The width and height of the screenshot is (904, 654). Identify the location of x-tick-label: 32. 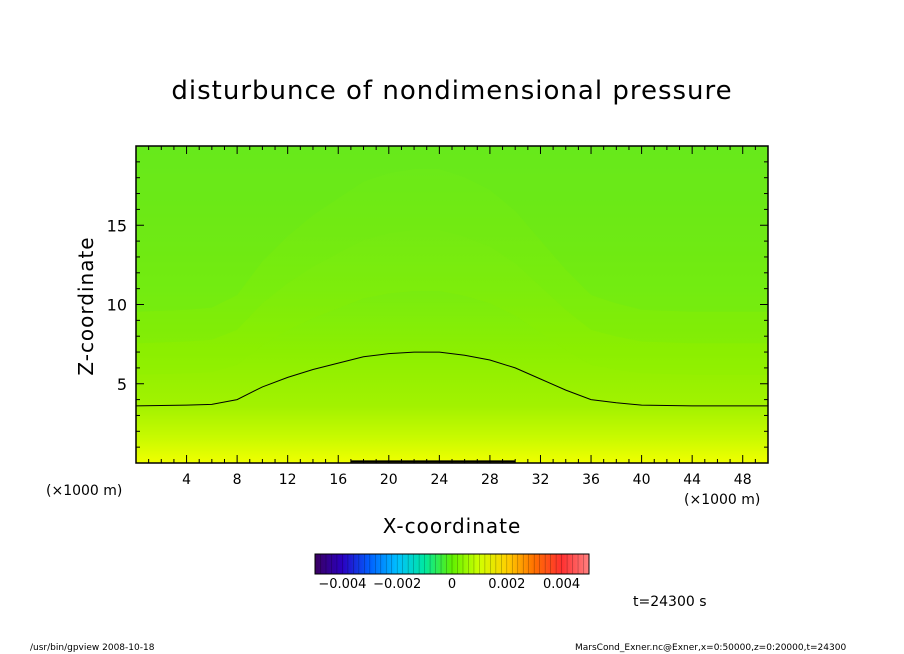
(541, 480).